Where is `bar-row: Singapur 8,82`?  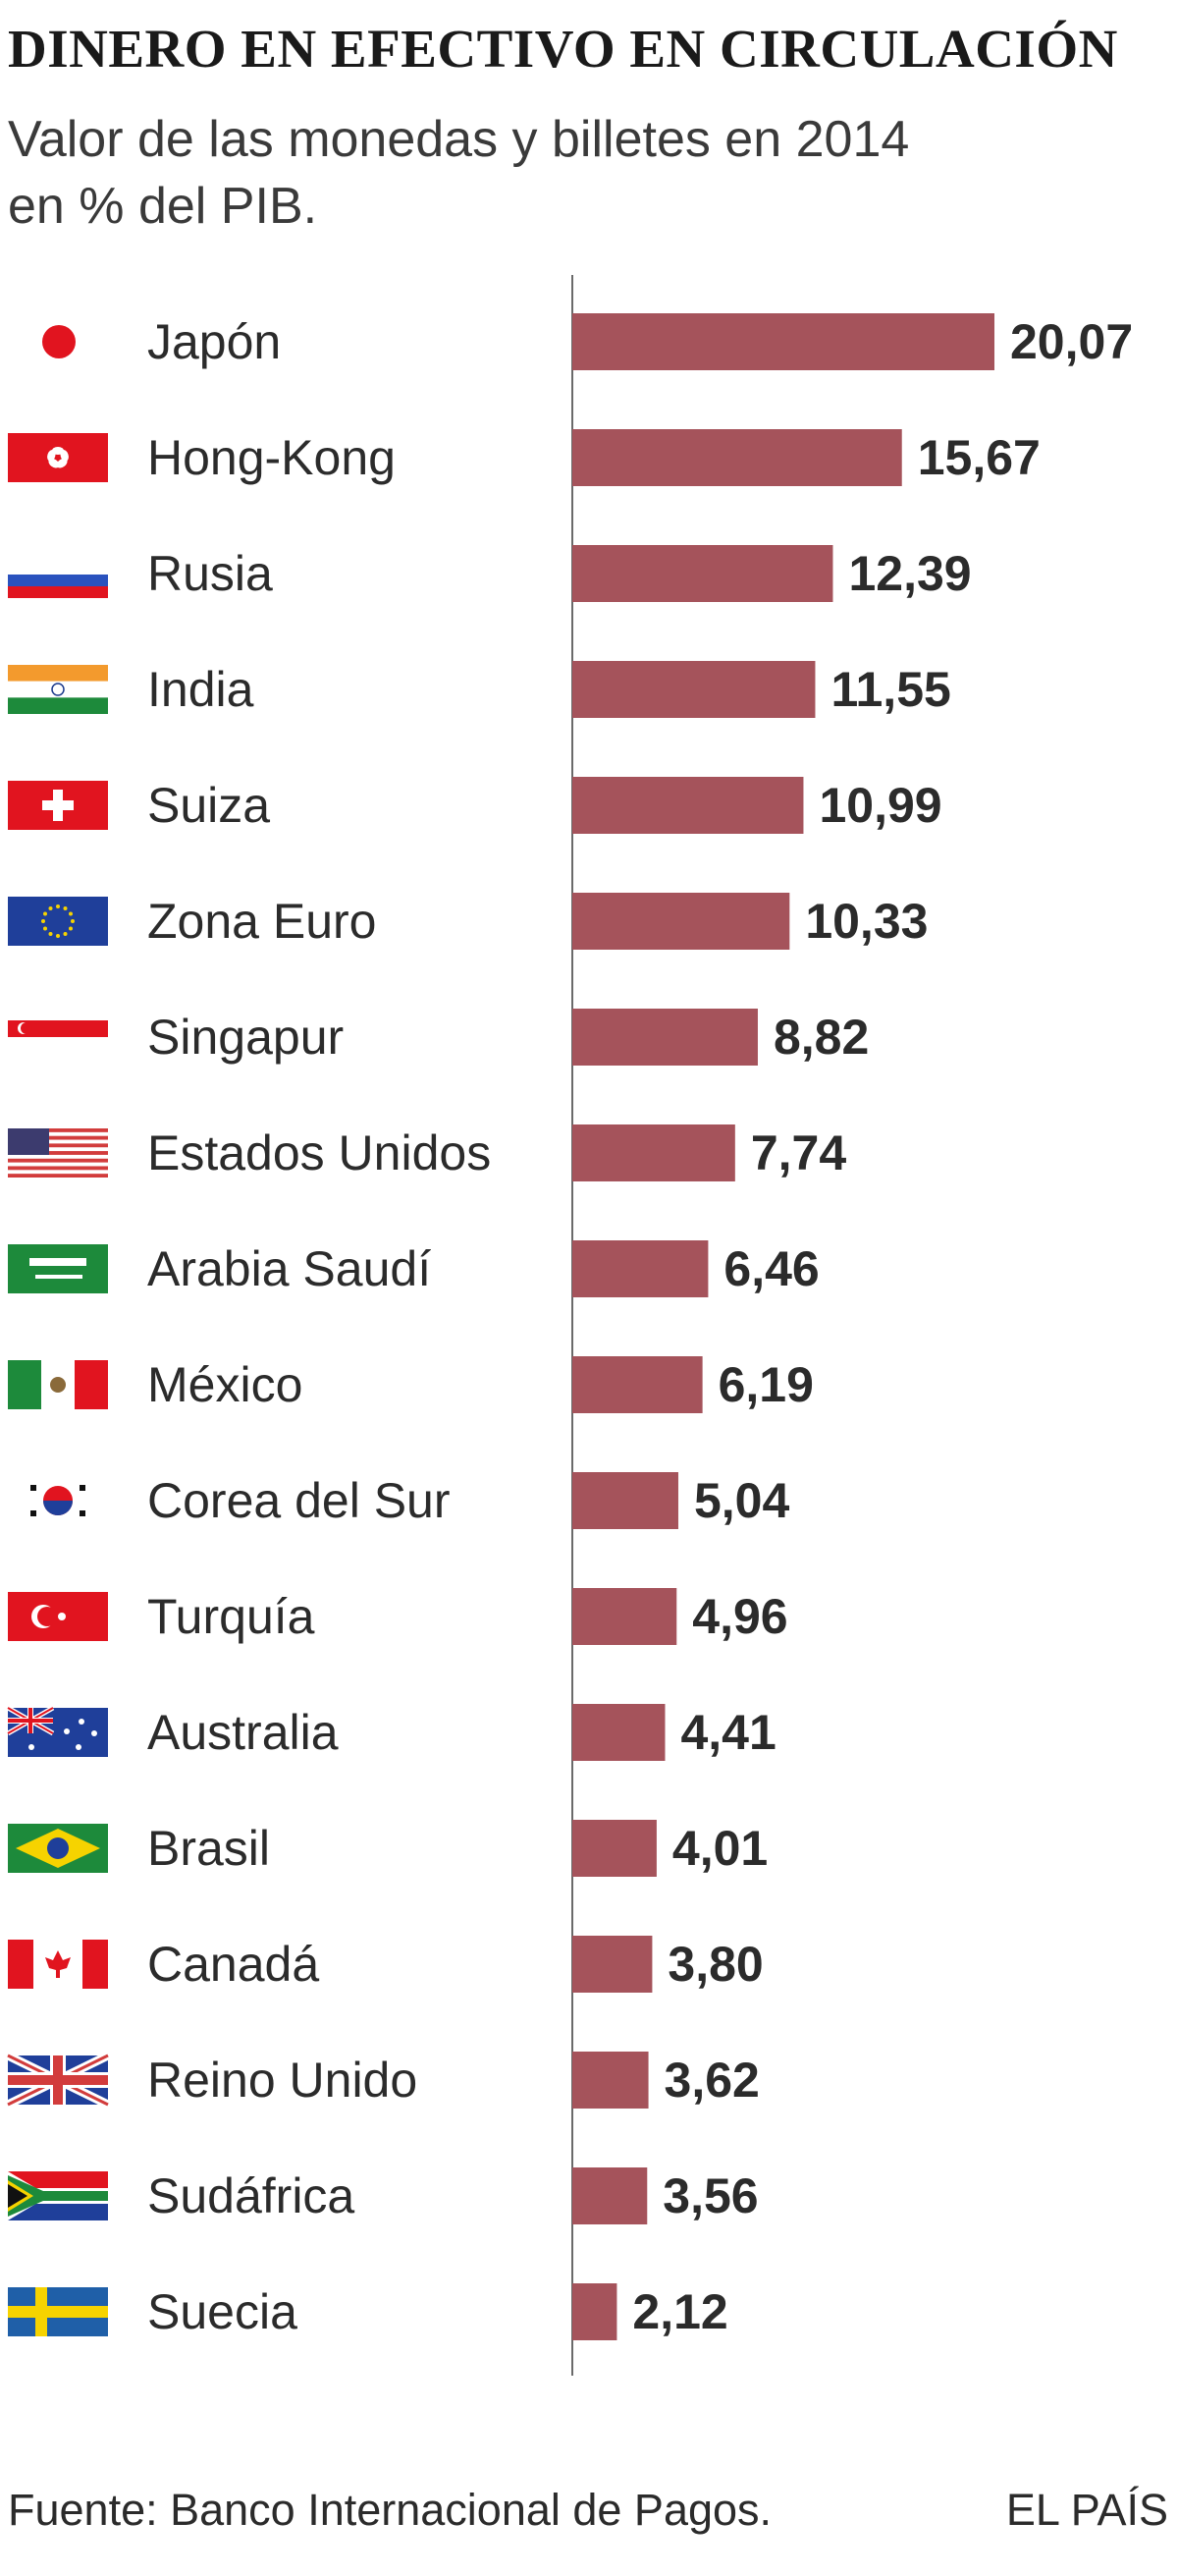
bar-row: Singapur 8,82 is located at coordinates (439, 1037).